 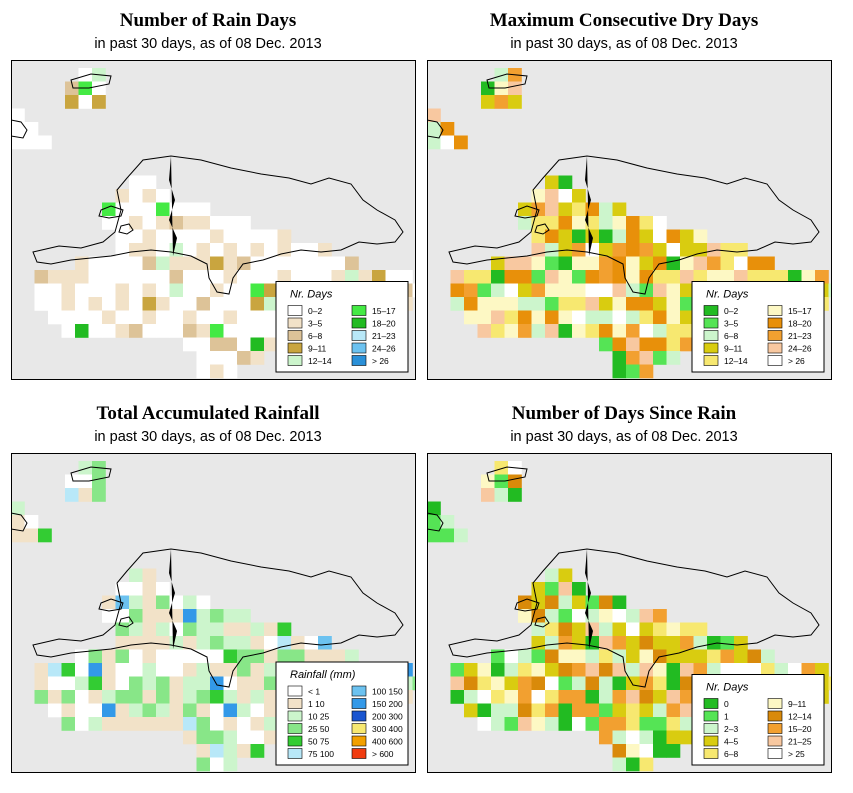 What do you see at coordinates (319, 717) in the screenshot?
I see `legend-label: 10 25` at bounding box center [319, 717].